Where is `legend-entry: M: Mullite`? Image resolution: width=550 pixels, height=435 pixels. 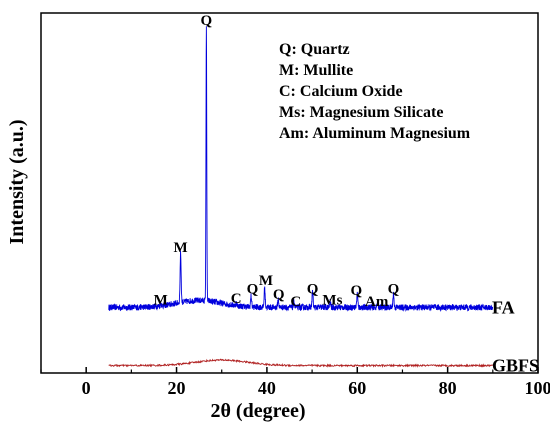
legend-entry: M: Mullite is located at coordinates (316, 70).